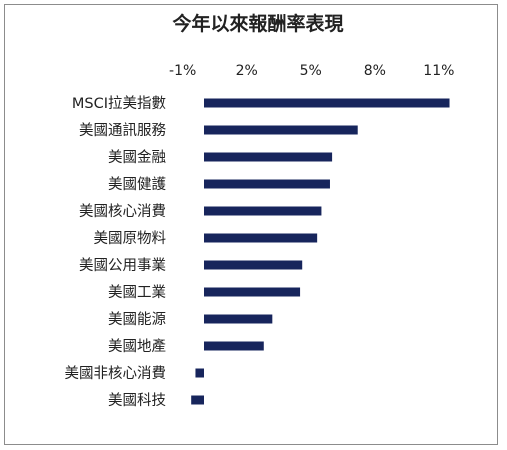 The width and height of the screenshot is (507, 450). Describe the element at coordinates (257, 23) in the screenshot. I see `chart-title: 今年以來報酬率表現` at that location.